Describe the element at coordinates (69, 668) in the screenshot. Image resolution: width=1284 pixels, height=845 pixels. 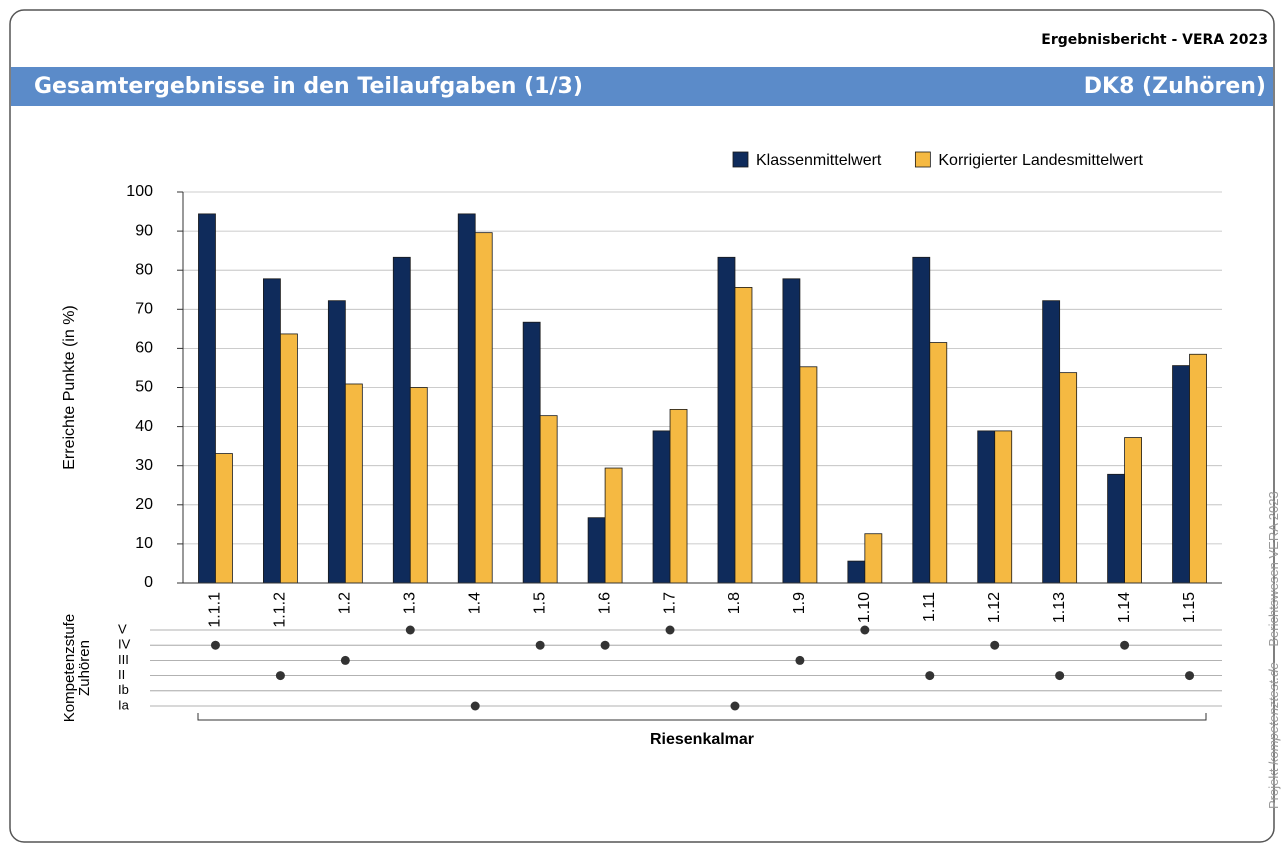
I see `competency-label: Kompetenzstufe` at that location.